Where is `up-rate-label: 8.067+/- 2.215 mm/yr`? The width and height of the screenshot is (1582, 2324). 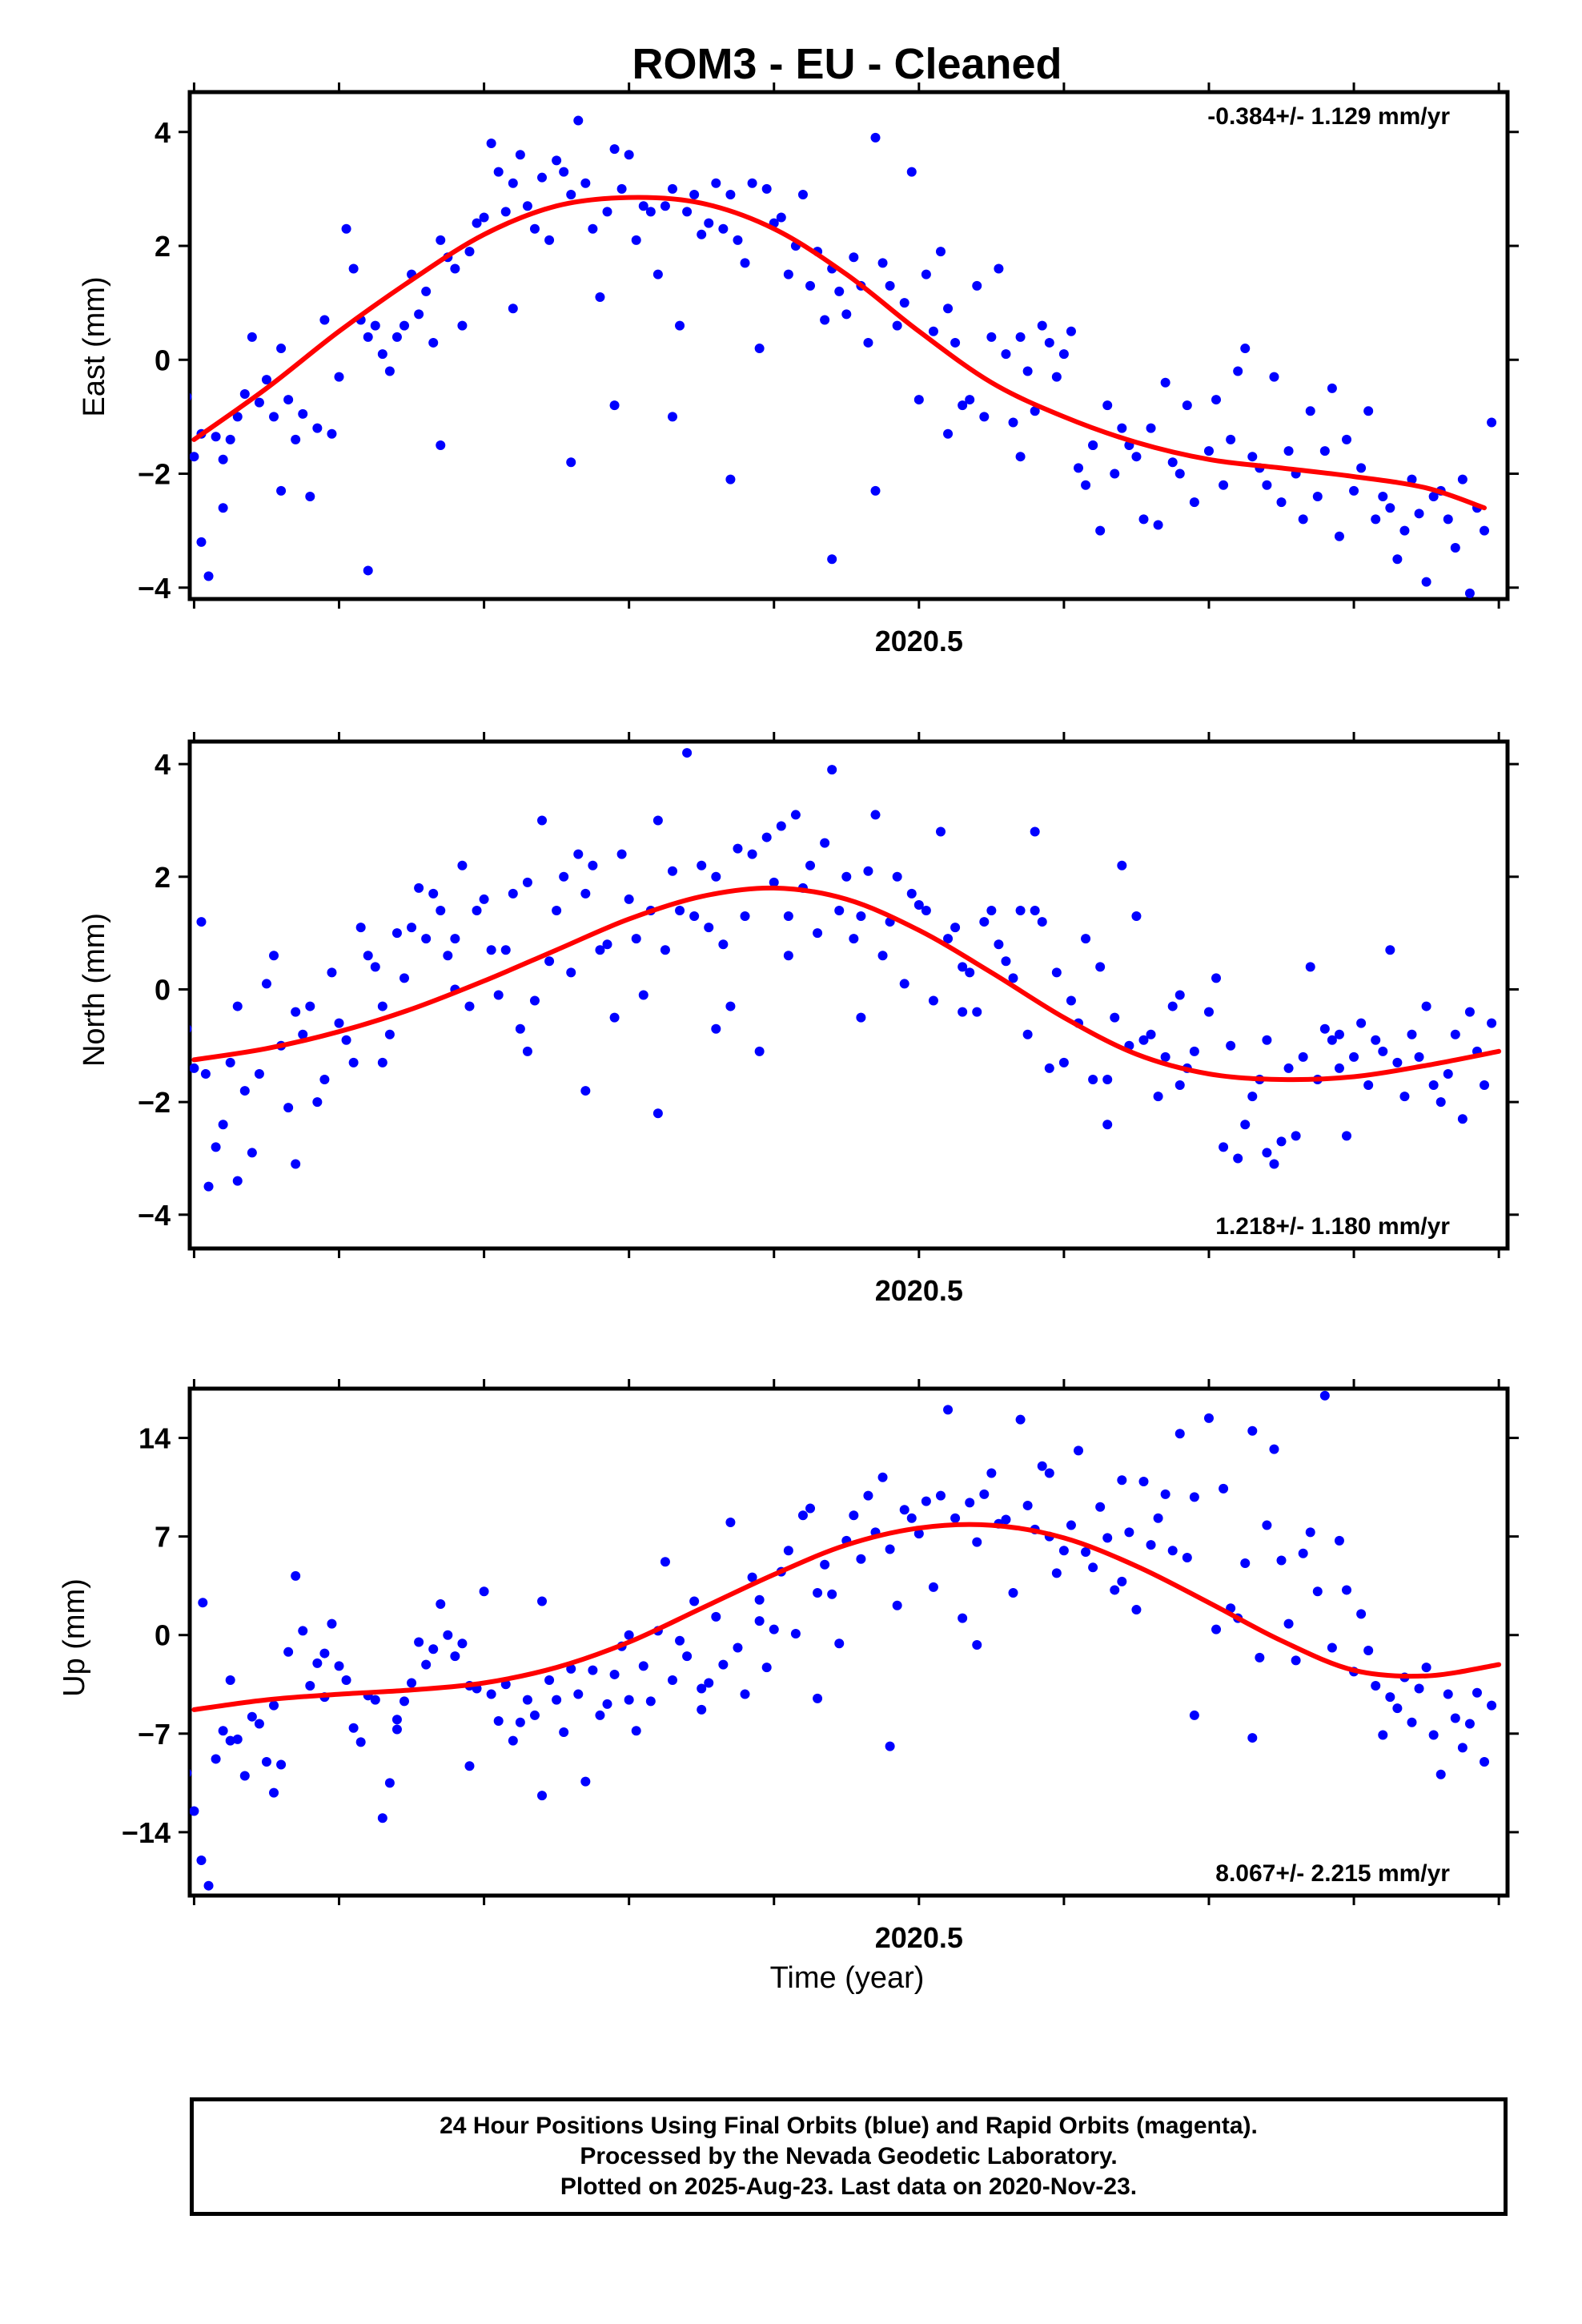 up-rate-label: 8.067+/- 2.215 mm/yr is located at coordinates (1332, 1873).